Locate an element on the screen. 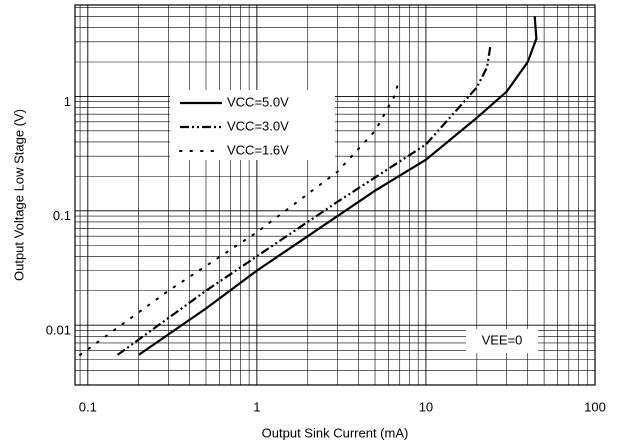 The height and width of the screenshot is (445, 618). legend-label: VCC=5.0V is located at coordinates (258, 101).